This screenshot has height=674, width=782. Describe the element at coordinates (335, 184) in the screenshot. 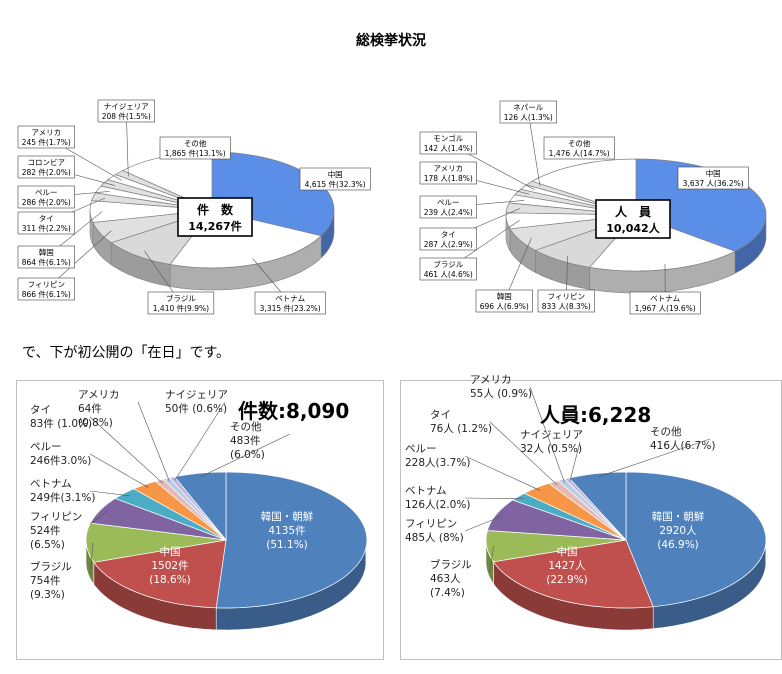

I see `slice-value: 4,615 件(32.3%)` at that location.